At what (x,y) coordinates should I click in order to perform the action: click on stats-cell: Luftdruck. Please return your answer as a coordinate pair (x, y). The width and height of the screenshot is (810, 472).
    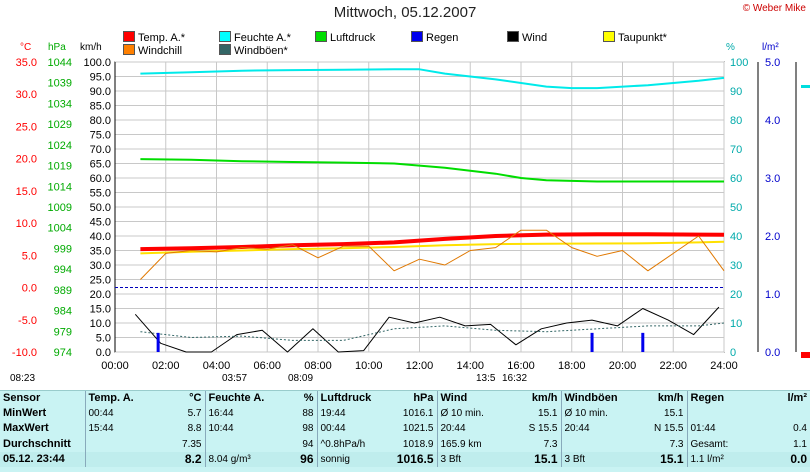
    Looking at the image, I should click on (345, 399).